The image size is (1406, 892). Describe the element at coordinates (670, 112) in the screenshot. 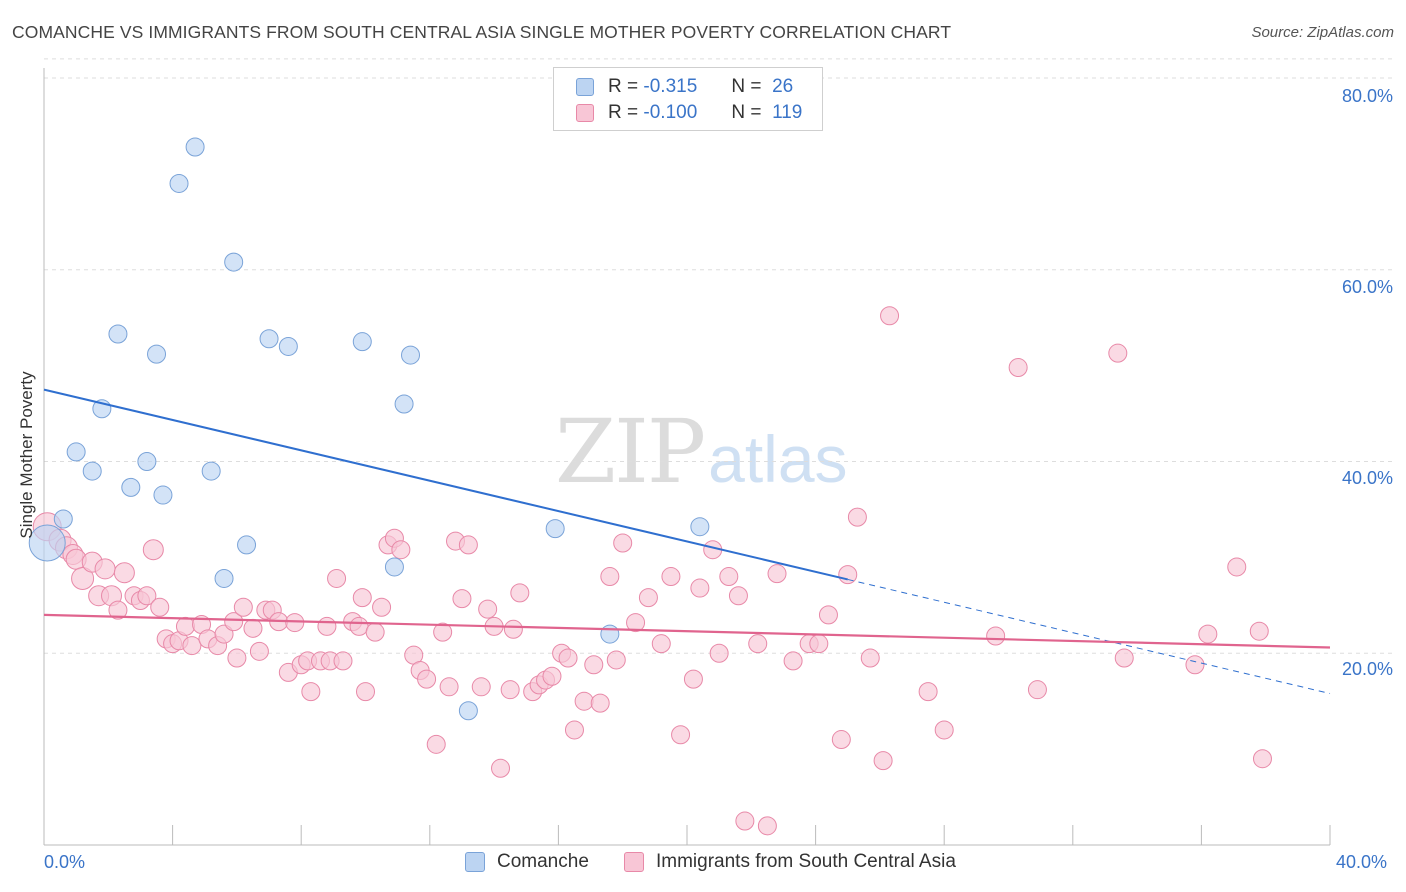

I see `legend-r-value: -0.100` at that location.